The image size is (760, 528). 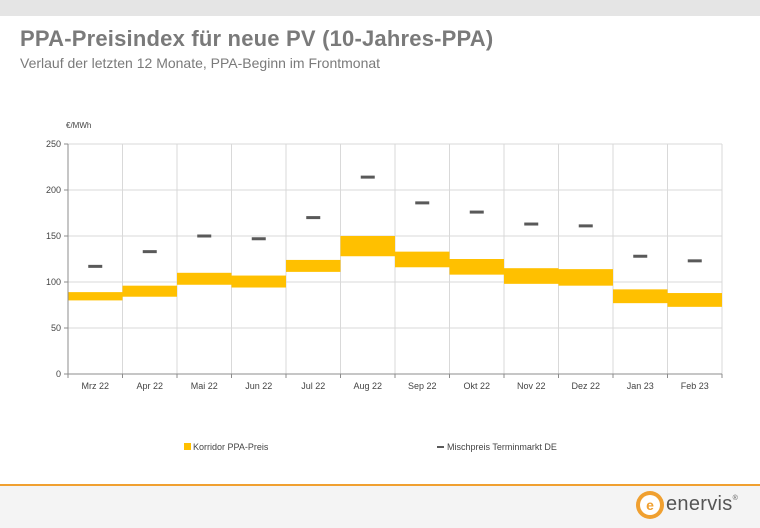 What do you see at coordinates (149, 386) in the screenshot?
I see `x-tick-label-1: Apr 22` at bounding box center [149, 386].